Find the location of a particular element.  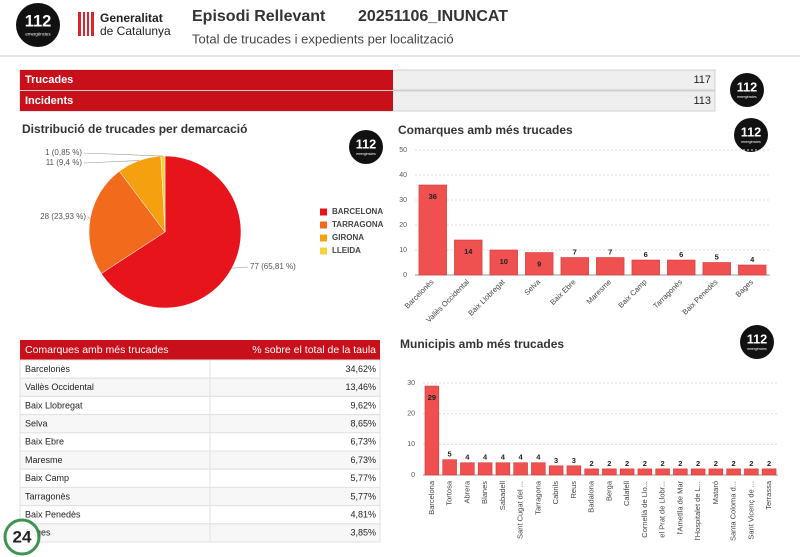

table-cell: 8,65% is located at coordinates (363, 423).